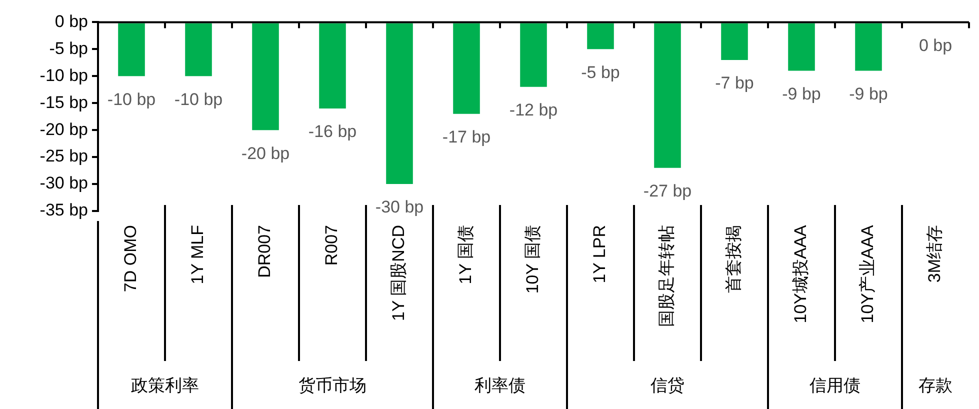  What do you see at coordinates (333, 385) in the screenshot?
I see `text: 货币市场` at bounding box center [333, 385].